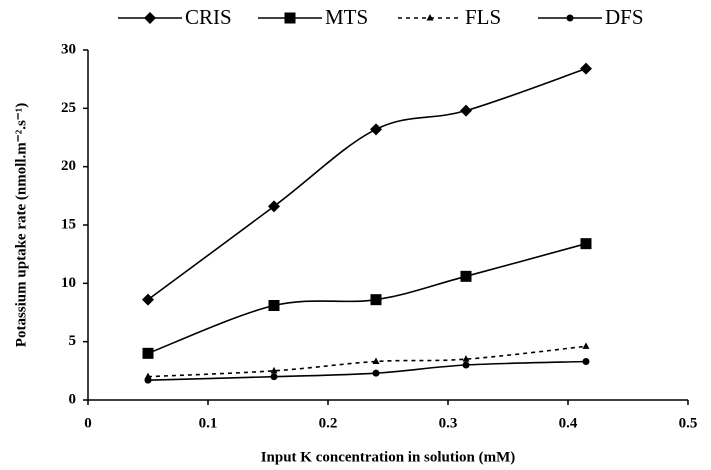  What do you see at coordinates (88, 423) in the screenshot?
I see `x-tick-label: 0` at bounding box center [88, 423].